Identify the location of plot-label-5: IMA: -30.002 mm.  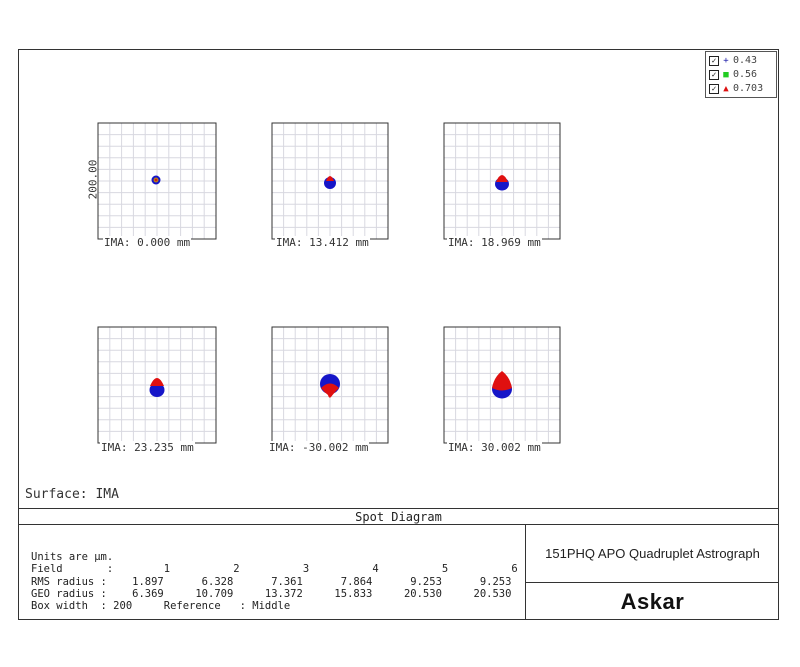
(319, 447).